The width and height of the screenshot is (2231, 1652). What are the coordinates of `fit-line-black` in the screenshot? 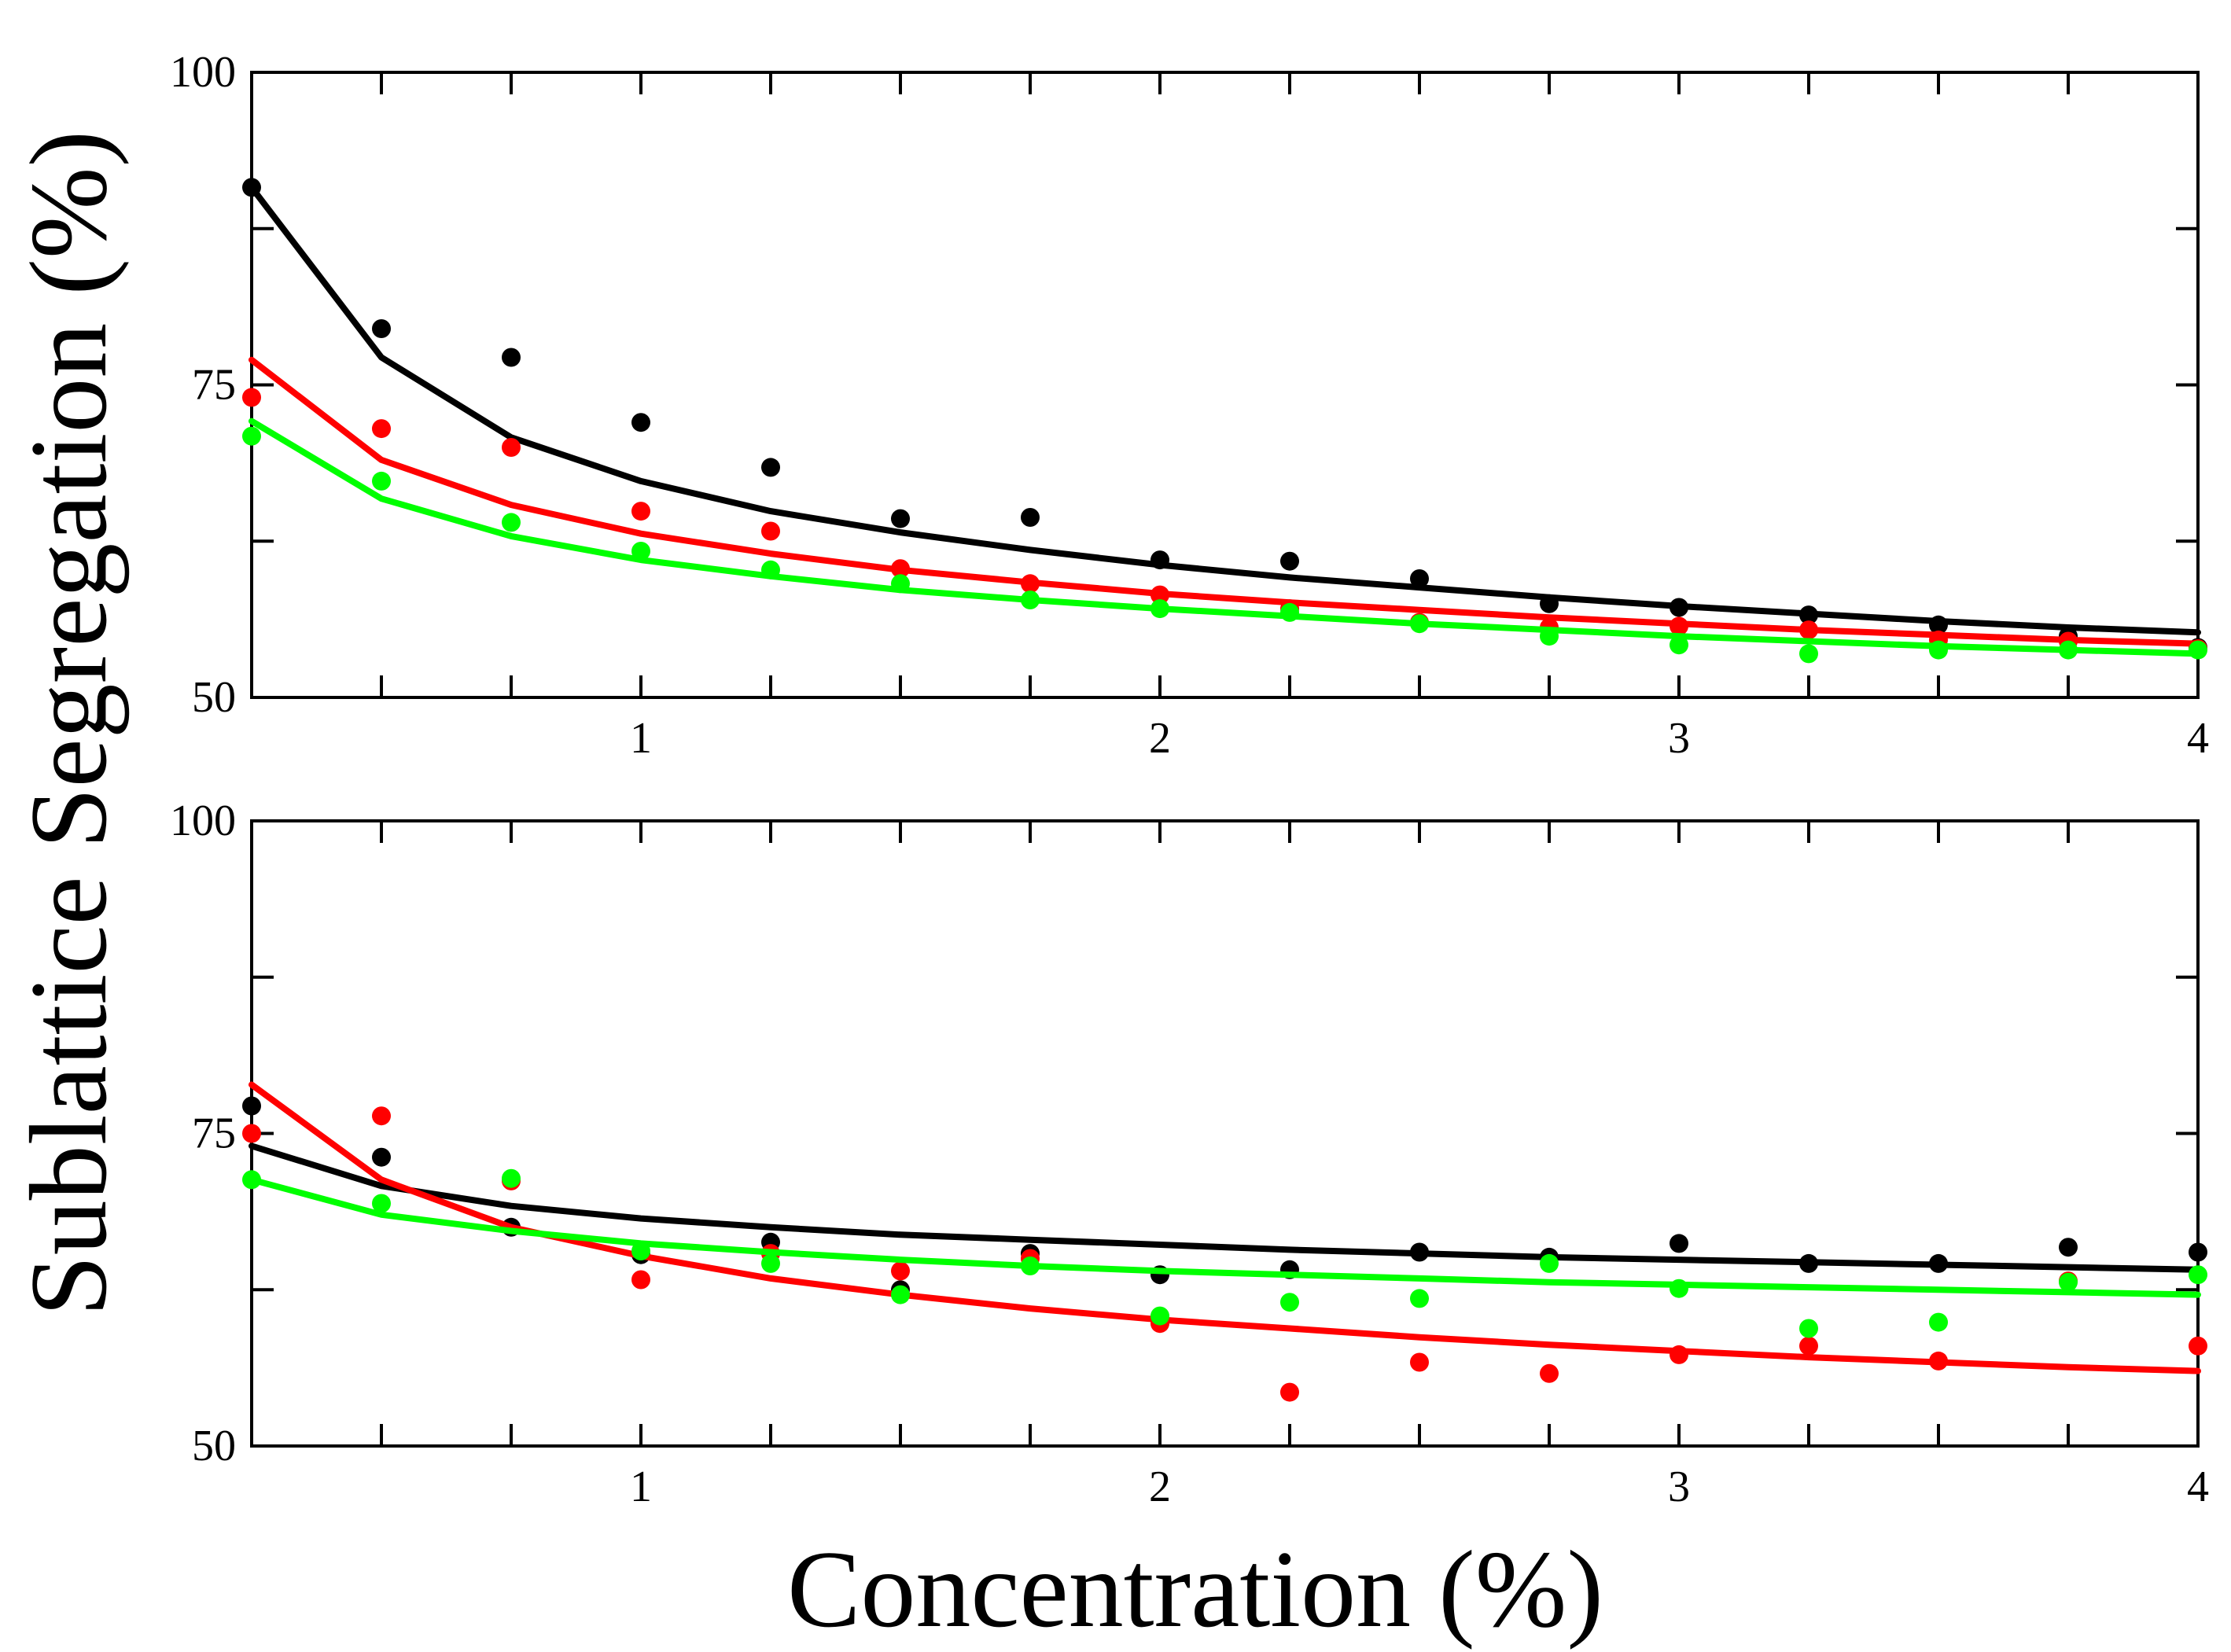 It's located at (1225, 1207).